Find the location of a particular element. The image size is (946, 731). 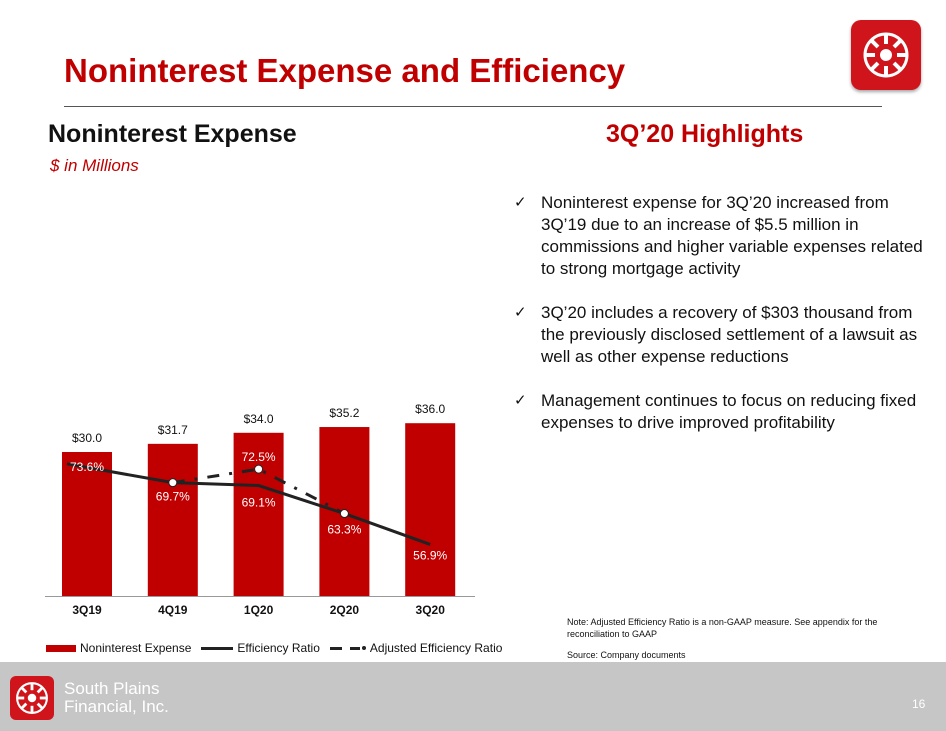

company-logo is located at coordinates (886, 55).